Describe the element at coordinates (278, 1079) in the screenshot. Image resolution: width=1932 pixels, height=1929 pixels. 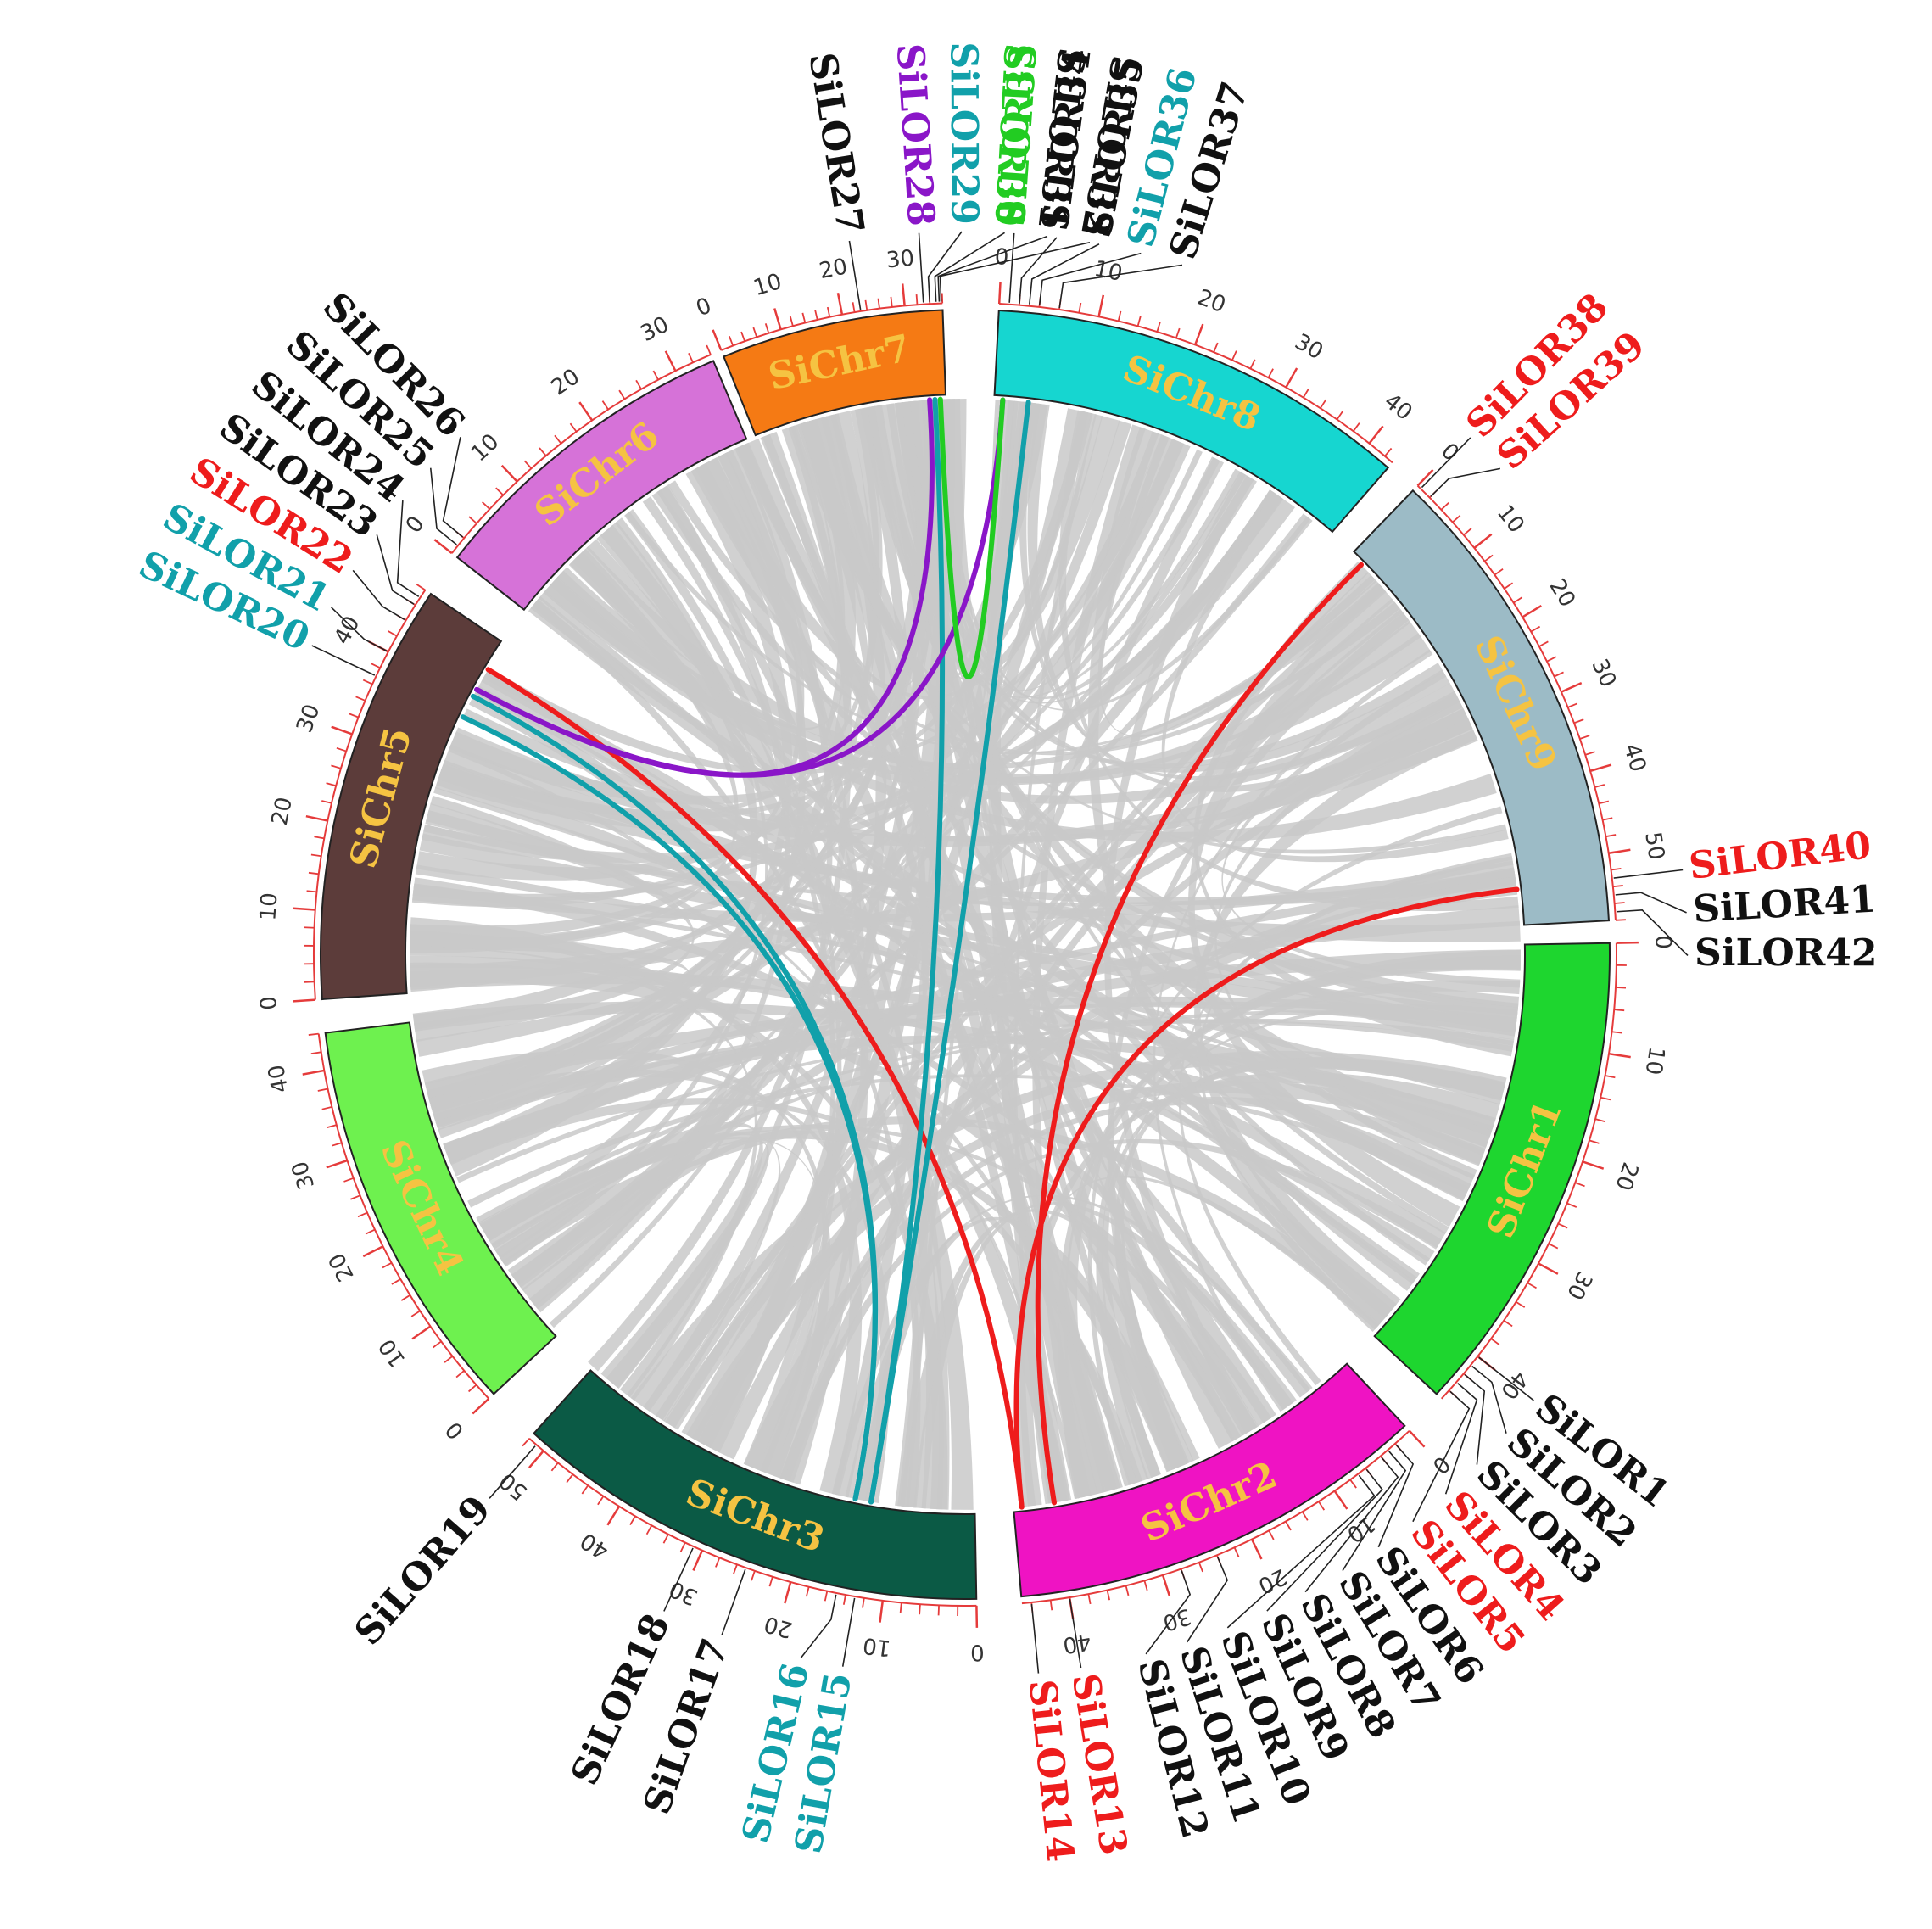
I see `tick-label: 40` at that location.